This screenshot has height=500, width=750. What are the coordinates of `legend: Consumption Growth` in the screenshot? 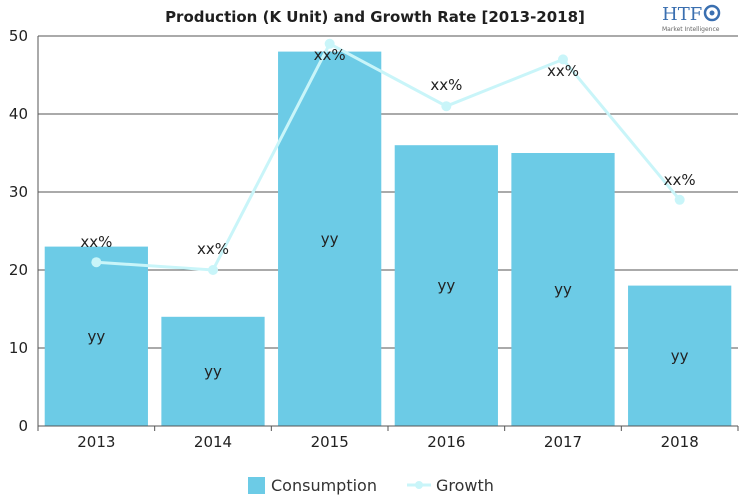 It's located at (371, 485).